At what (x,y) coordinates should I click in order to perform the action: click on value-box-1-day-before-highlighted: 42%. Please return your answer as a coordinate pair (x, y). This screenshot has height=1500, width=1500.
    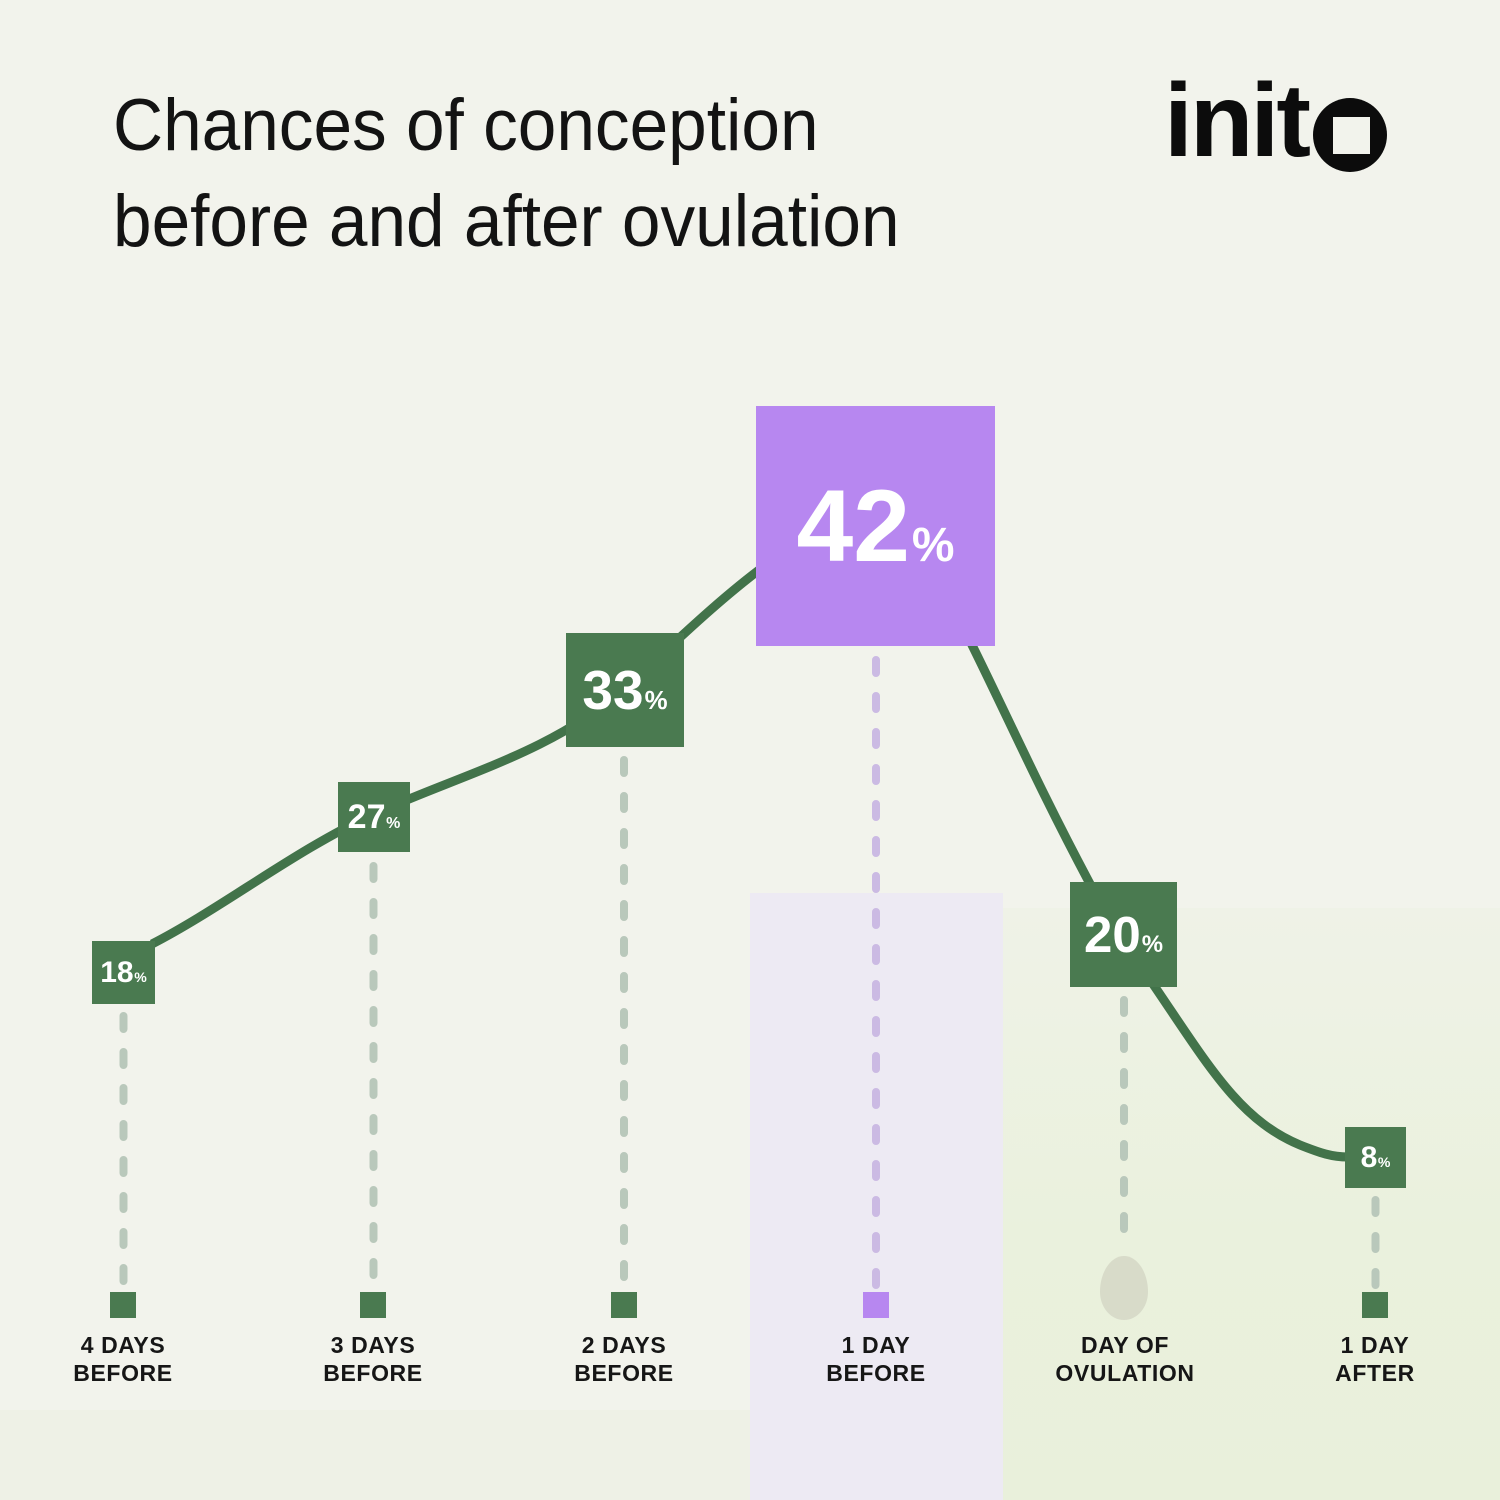
    Looking at the image, I should click on (875, 526).